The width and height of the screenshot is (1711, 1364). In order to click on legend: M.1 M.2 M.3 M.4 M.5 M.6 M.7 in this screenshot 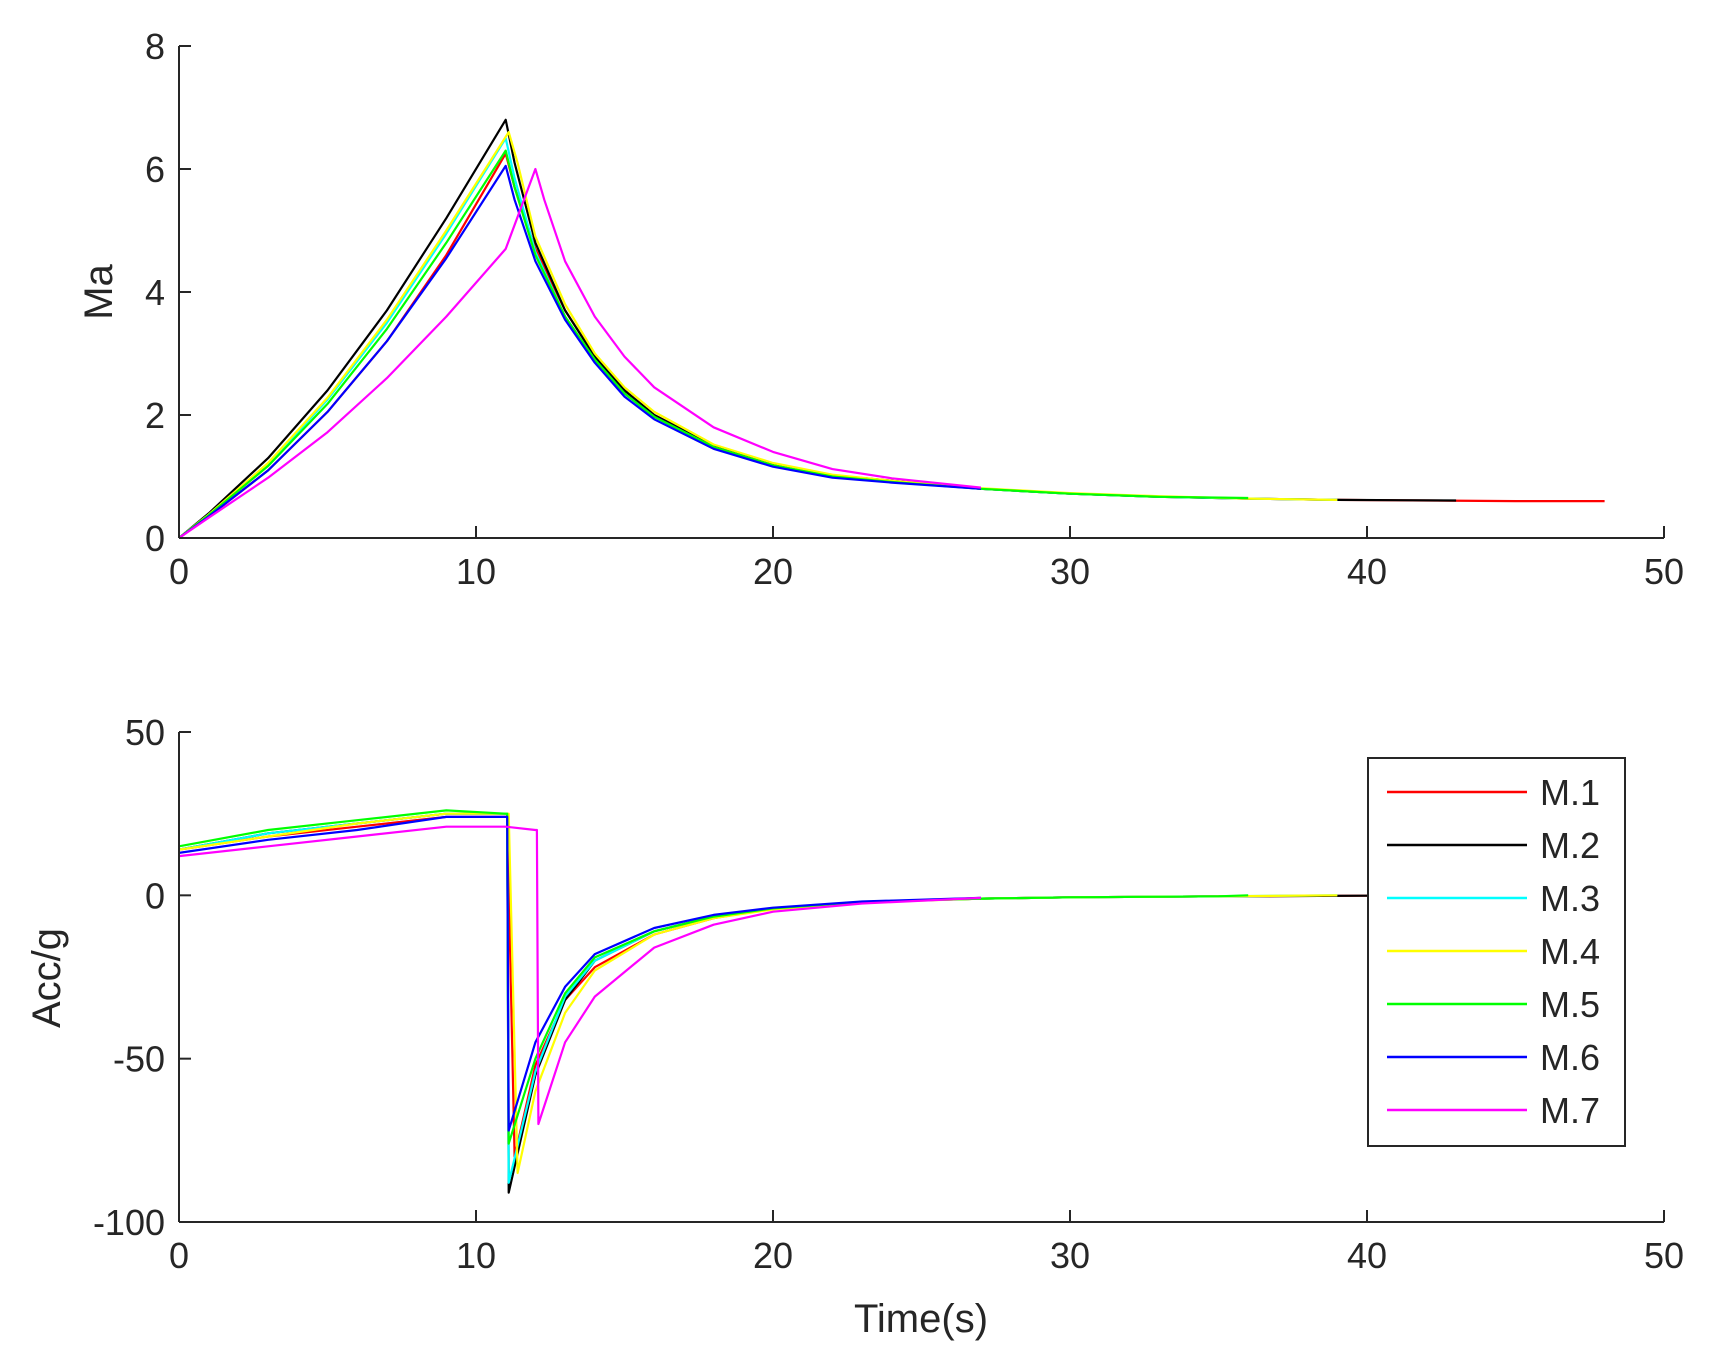, I will do `click(1496, 952)`.